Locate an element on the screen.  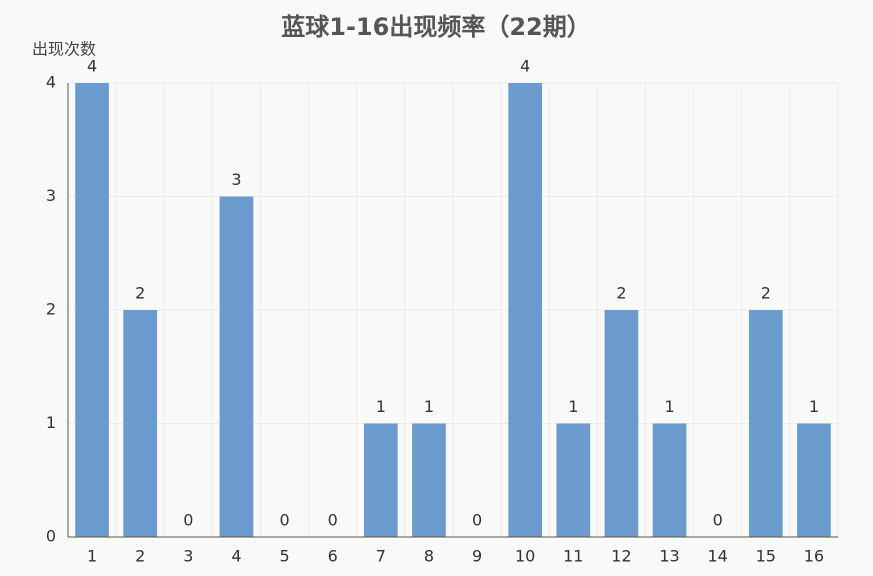
x-tick-label: 6 is located at coordinates (333, 556).